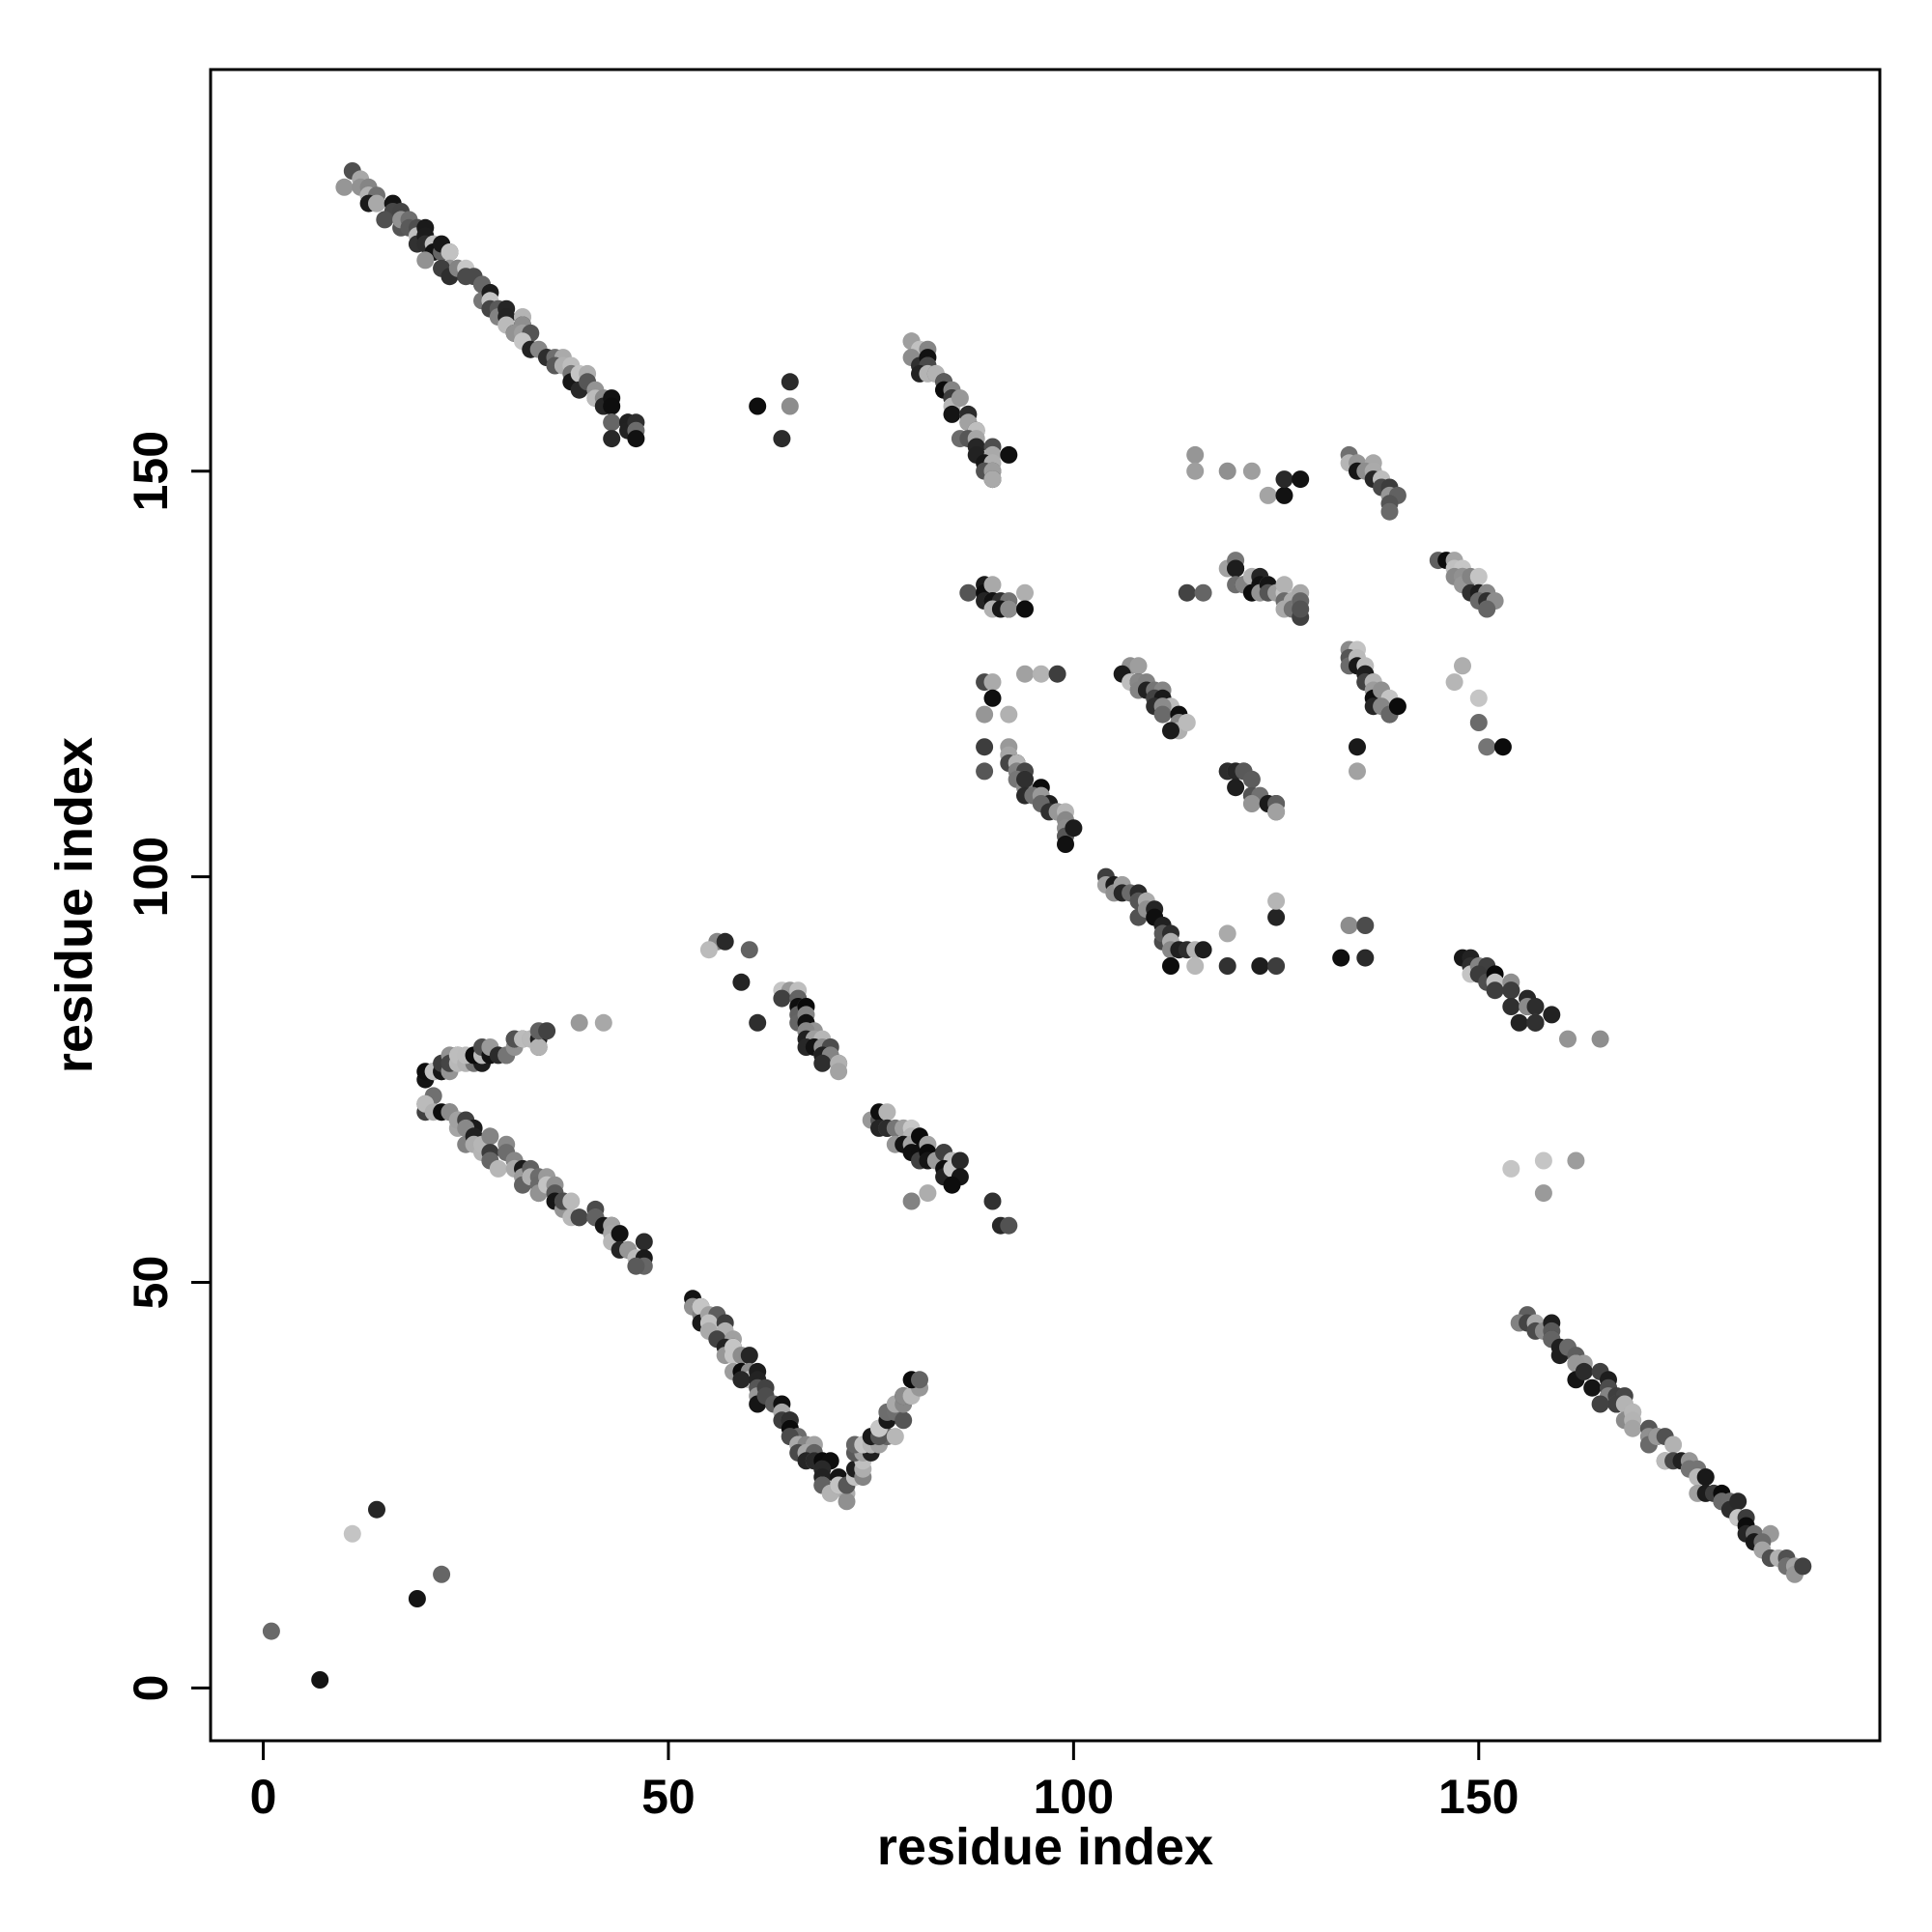  What do you see at coordinates (151, 1283) in the screenshot?
I see `y-tick-label: 50` at bounding box center [151, 1283].